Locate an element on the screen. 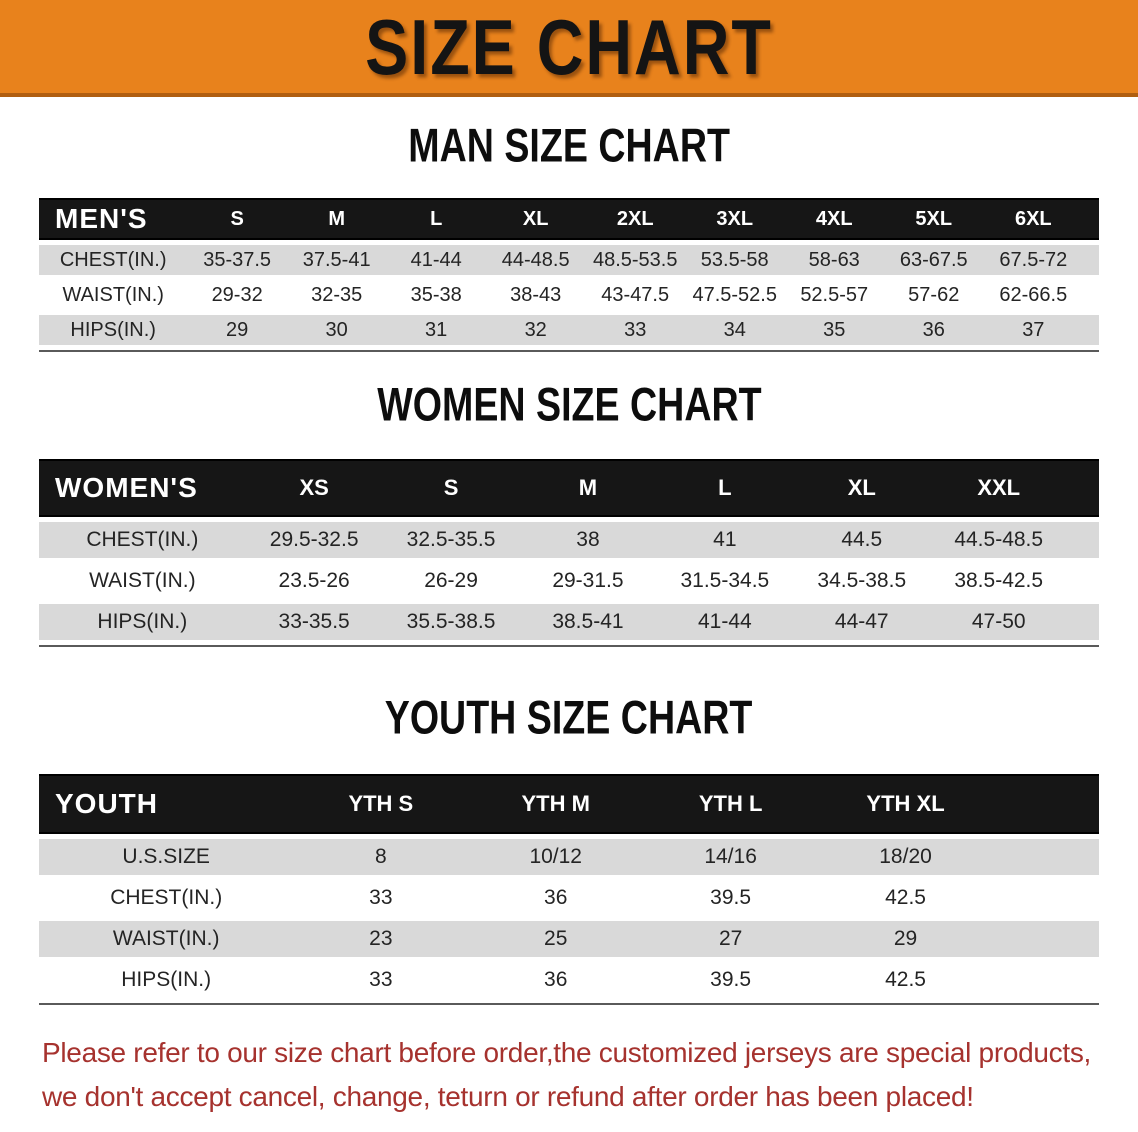  size-value-cell: 35-38 is located at coordinates (436, 294).